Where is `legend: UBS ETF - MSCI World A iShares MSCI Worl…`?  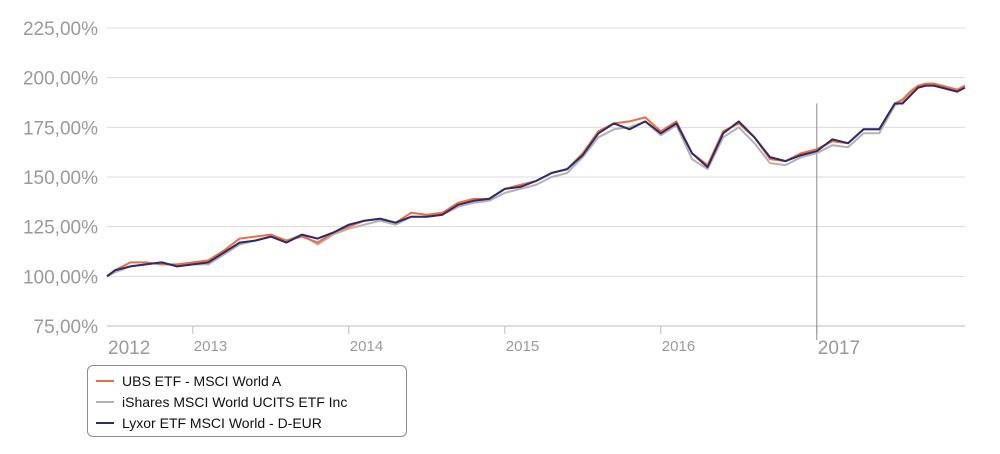 legend: UBS ETF - MSCI World A iShares MSCI Worl… is located at coordinates (247, 401).